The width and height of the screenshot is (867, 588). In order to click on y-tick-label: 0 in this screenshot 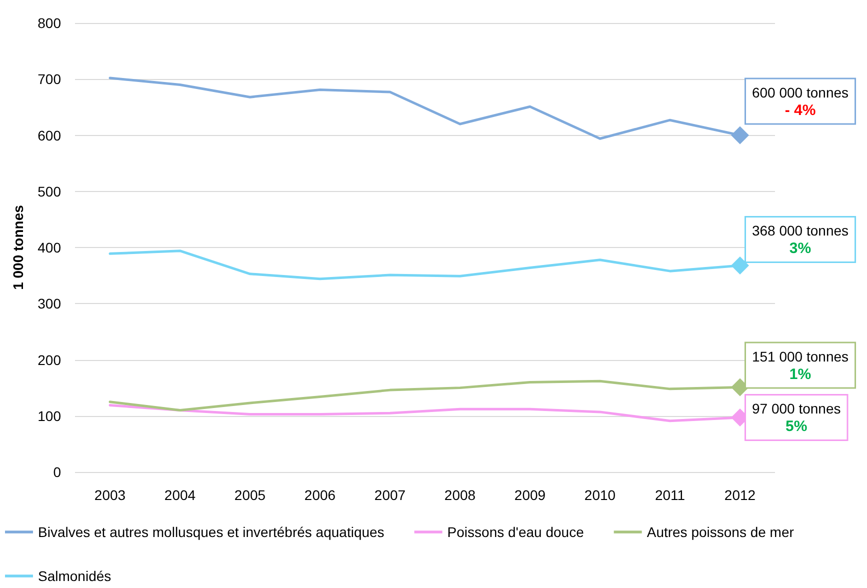, I will do `click(57, 472)`.